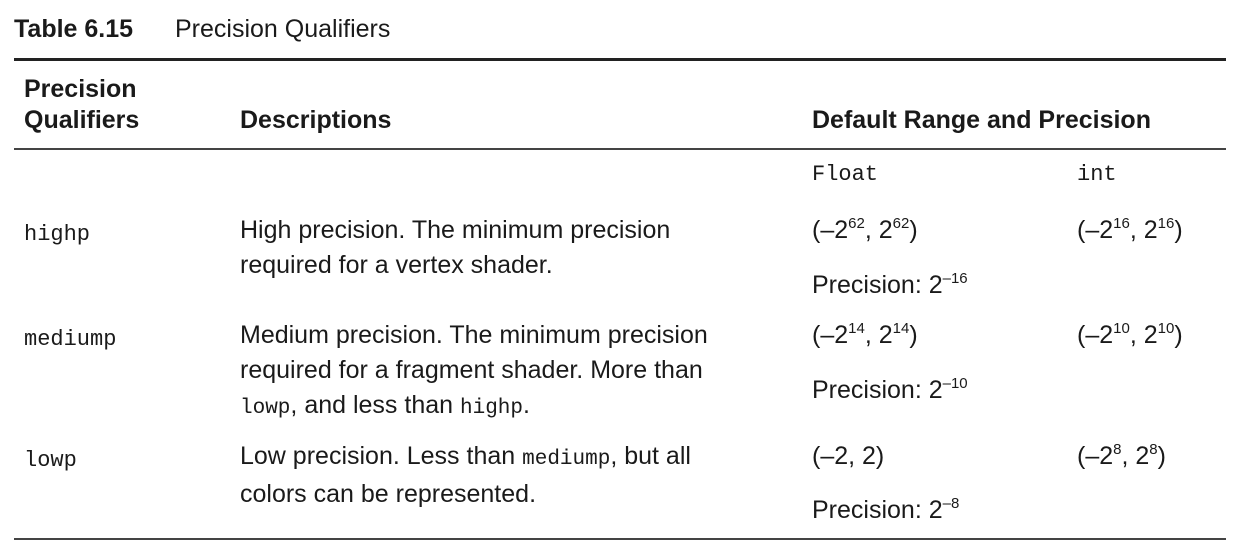 This screenshot has width=1240, height=556. What do you see at coordinates (620, 149) in the screenshot?
I see `header-rule` at bounding box center [620, 149].